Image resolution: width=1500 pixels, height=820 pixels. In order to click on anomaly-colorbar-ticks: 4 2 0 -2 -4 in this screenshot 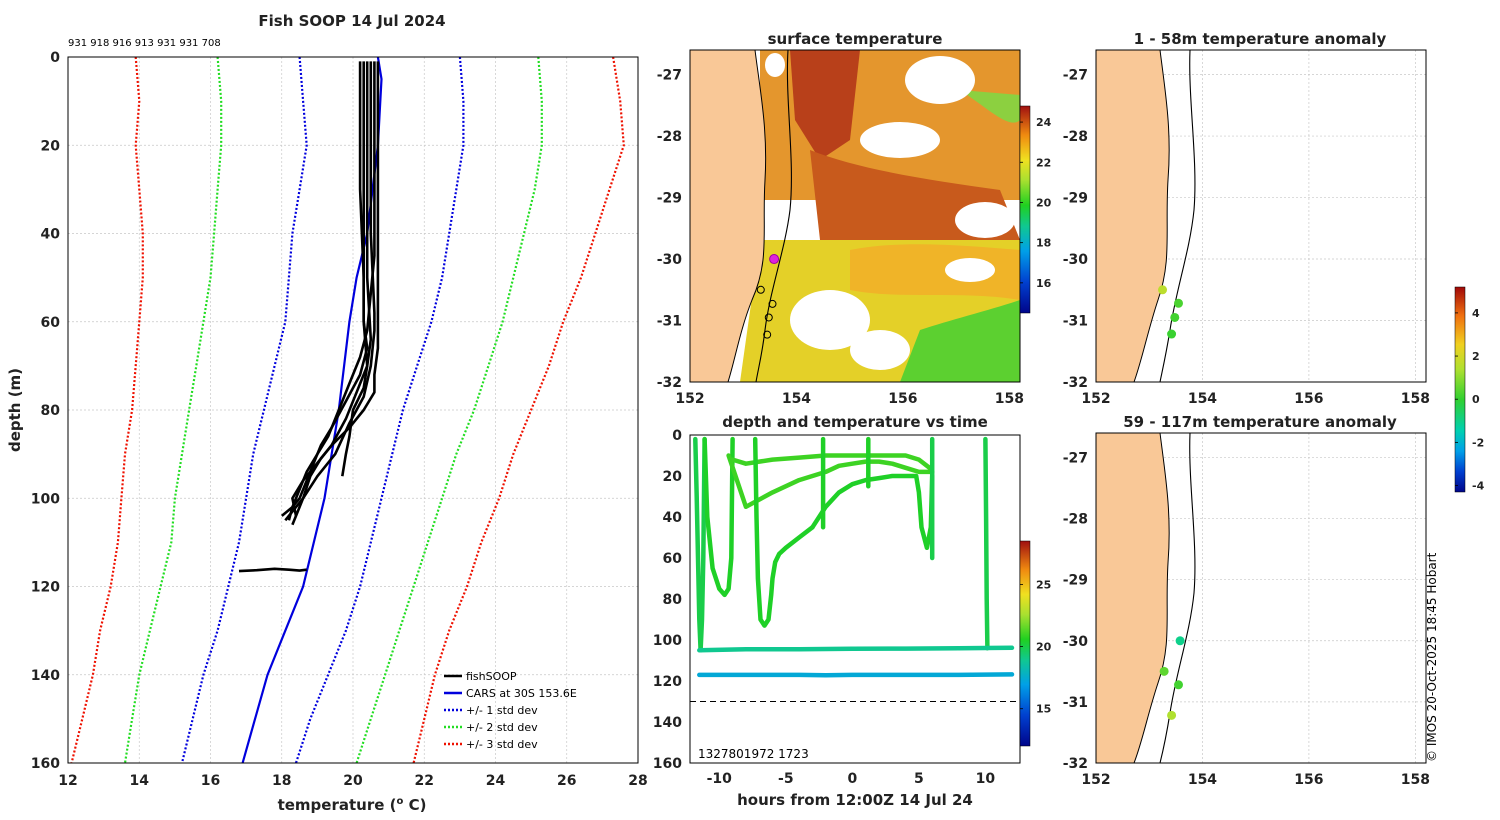, I will do `click(1470, 400)`.